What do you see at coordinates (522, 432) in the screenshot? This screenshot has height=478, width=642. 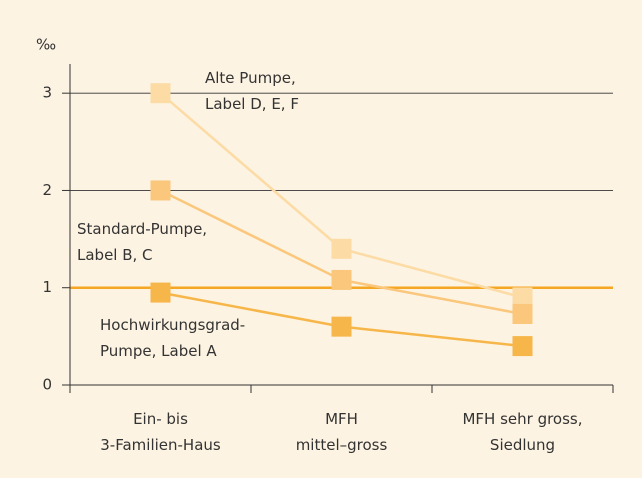 I see `x-tick-label: MFH sehr gross, Siedlung` at bounding box center [522, 432].